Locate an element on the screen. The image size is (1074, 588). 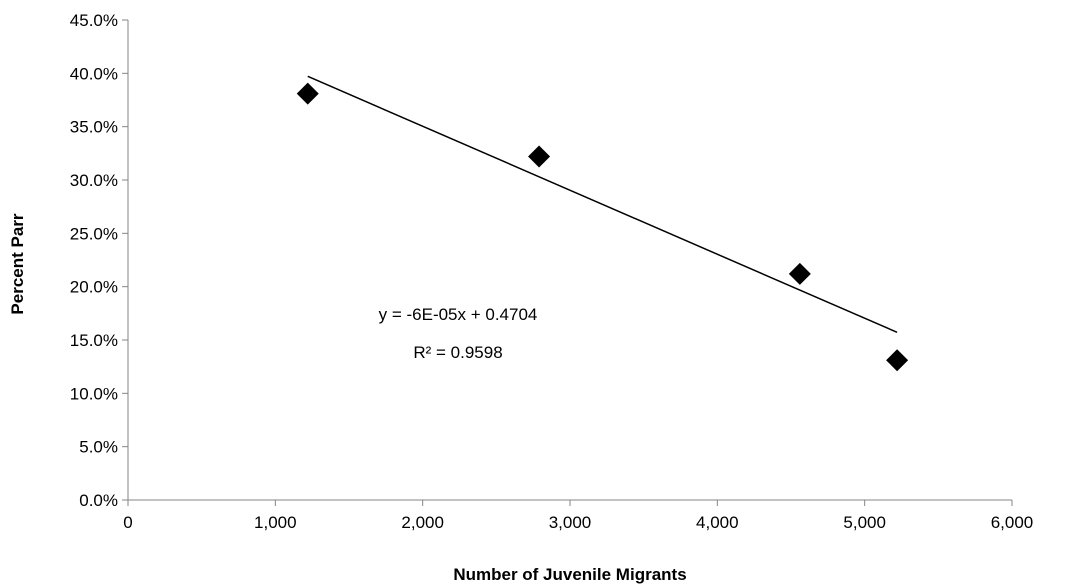
trendline-r2-label: R² = 0.9598 is located at coordinates (457, 352).